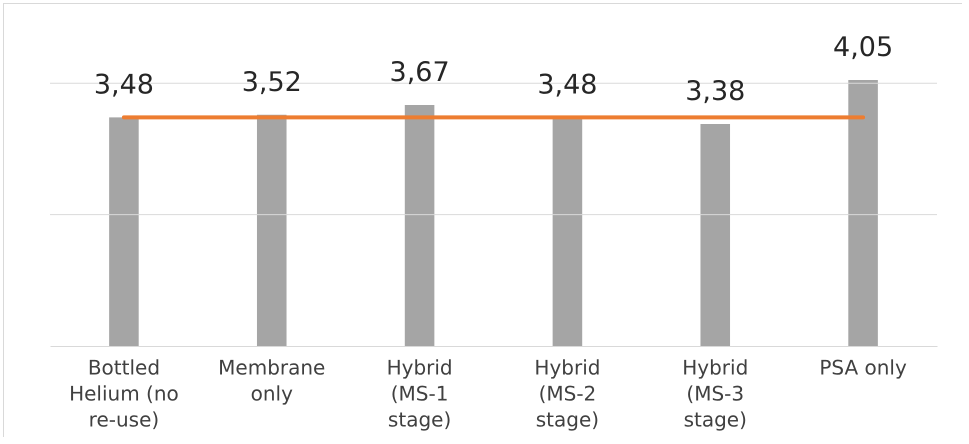 The height and width of the screenshot is (444, 969). Describe the element at coordinates (863, 368) in the screenshot. I see `x-tick-label: PSA only` at that location.